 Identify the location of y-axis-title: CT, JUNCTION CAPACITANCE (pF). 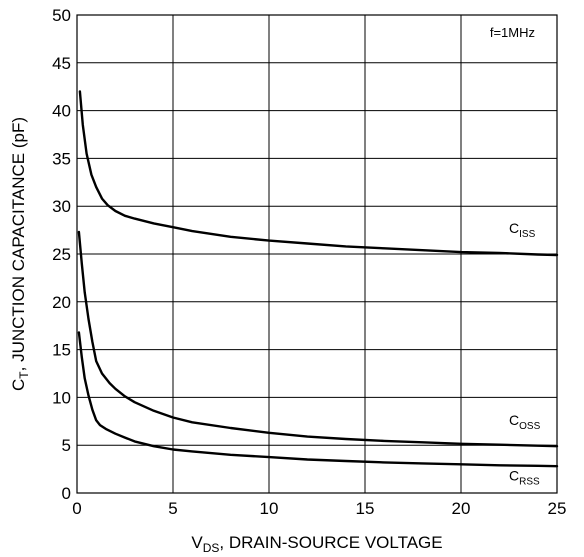
(20, 254).